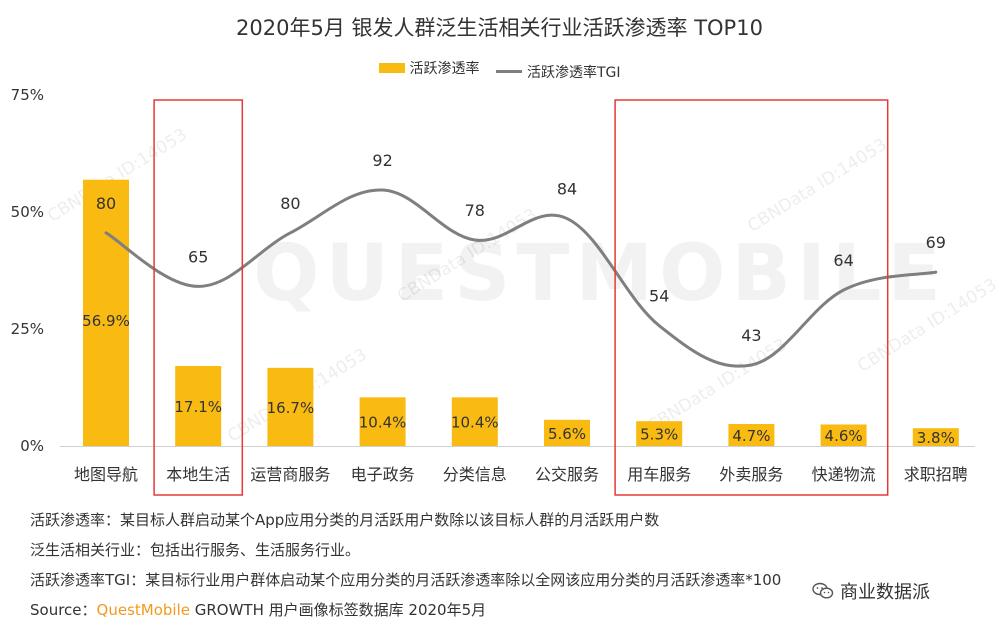 The height and width of the screenshot is (633, 999). I want to click on source-text: GROWTH 用户画像标签数据库 2020年5月, so click(338, 610).